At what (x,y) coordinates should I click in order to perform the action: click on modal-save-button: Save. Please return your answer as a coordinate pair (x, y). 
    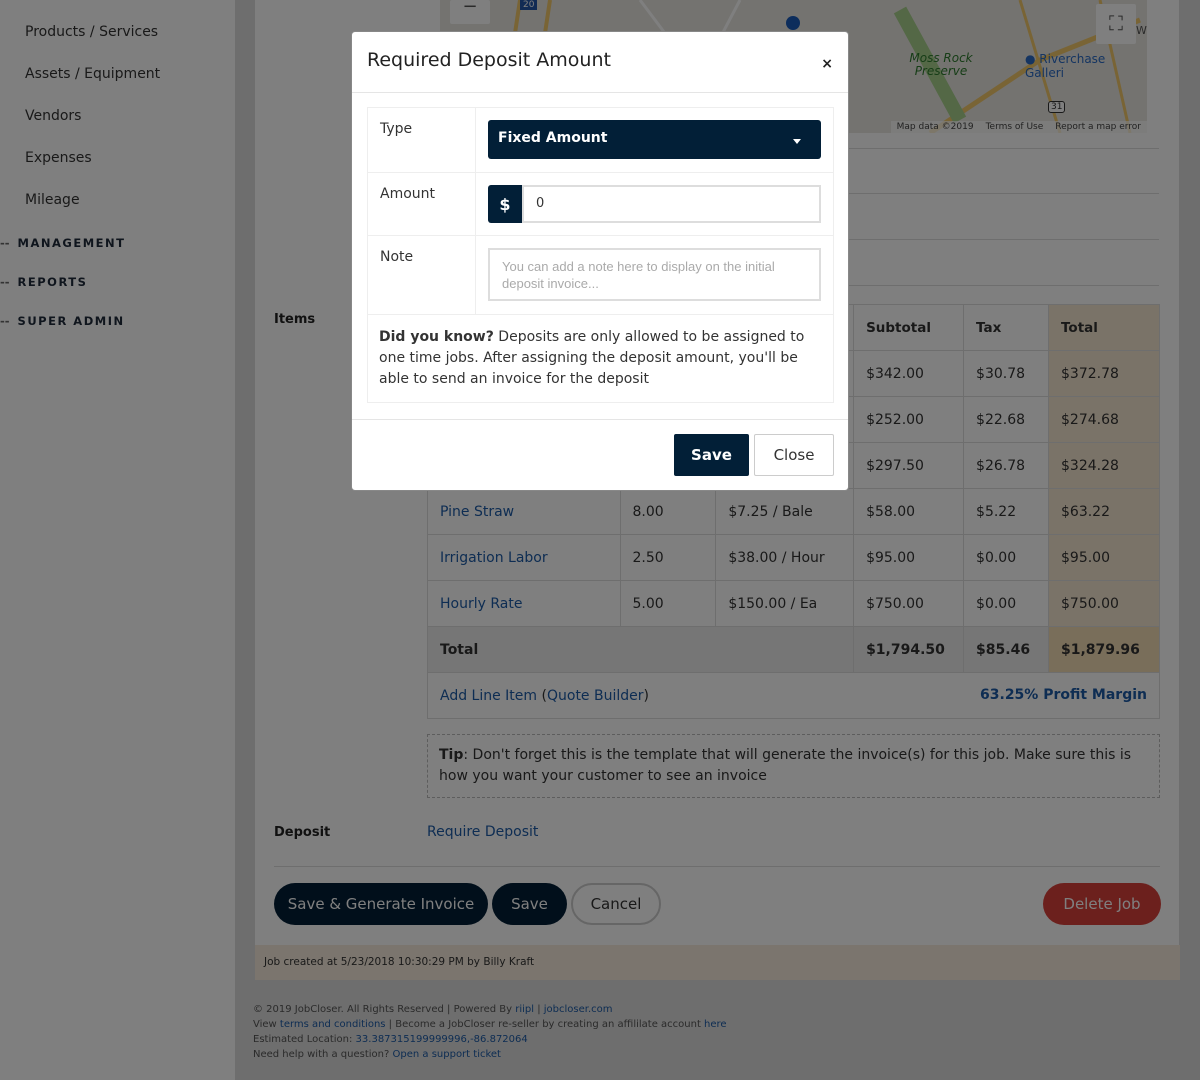
    Looking at the image, I should click on (711, 455).